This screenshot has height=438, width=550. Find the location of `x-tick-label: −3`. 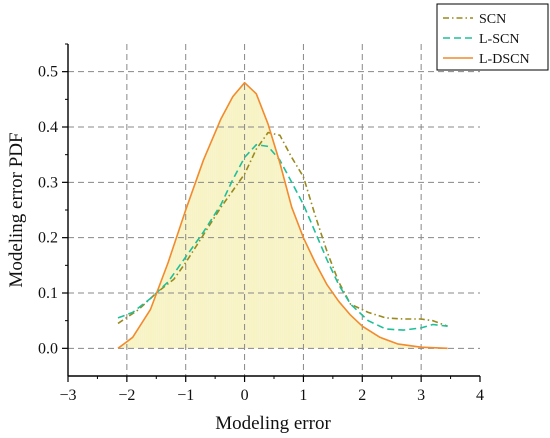

x-tick-label: −3 is located at coordinates (67, 395).